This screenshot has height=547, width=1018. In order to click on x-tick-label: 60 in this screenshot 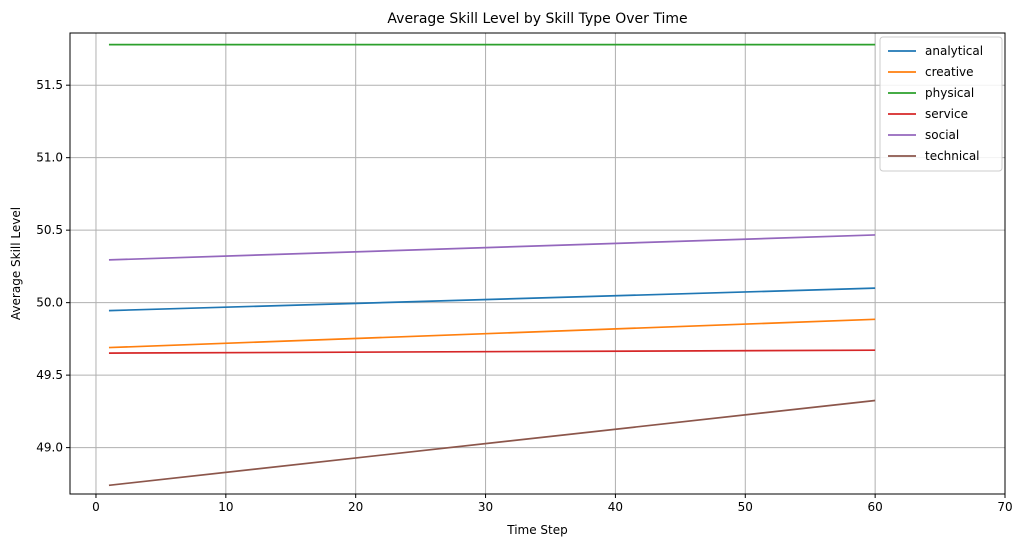, I will do `click(874, 507)`.